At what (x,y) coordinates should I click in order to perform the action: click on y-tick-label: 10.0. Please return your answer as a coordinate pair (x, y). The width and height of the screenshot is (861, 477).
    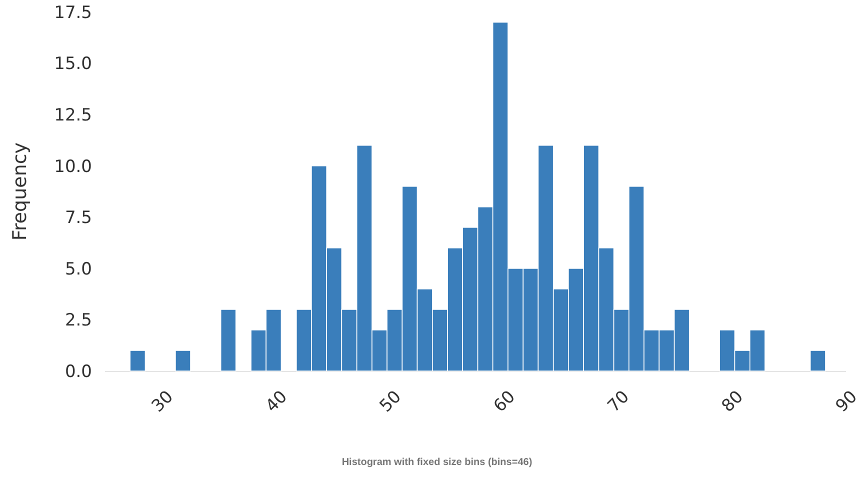
    Looking at the image, I should click on (73, 166).